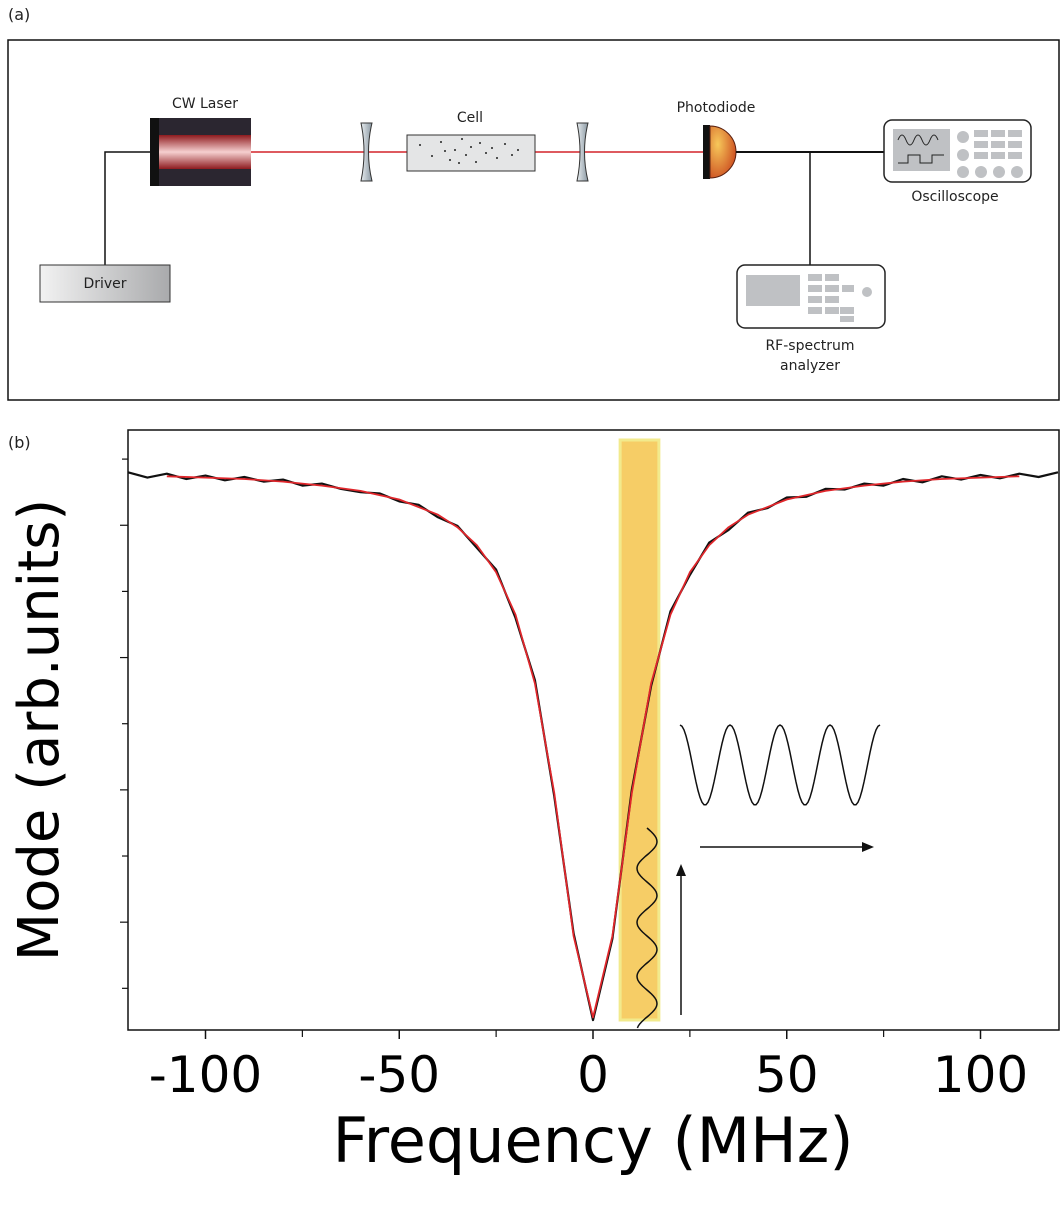  Describe the element at coordinates (980, 1075) in the screenshot. I see `x-tick-label: 100` at that location.